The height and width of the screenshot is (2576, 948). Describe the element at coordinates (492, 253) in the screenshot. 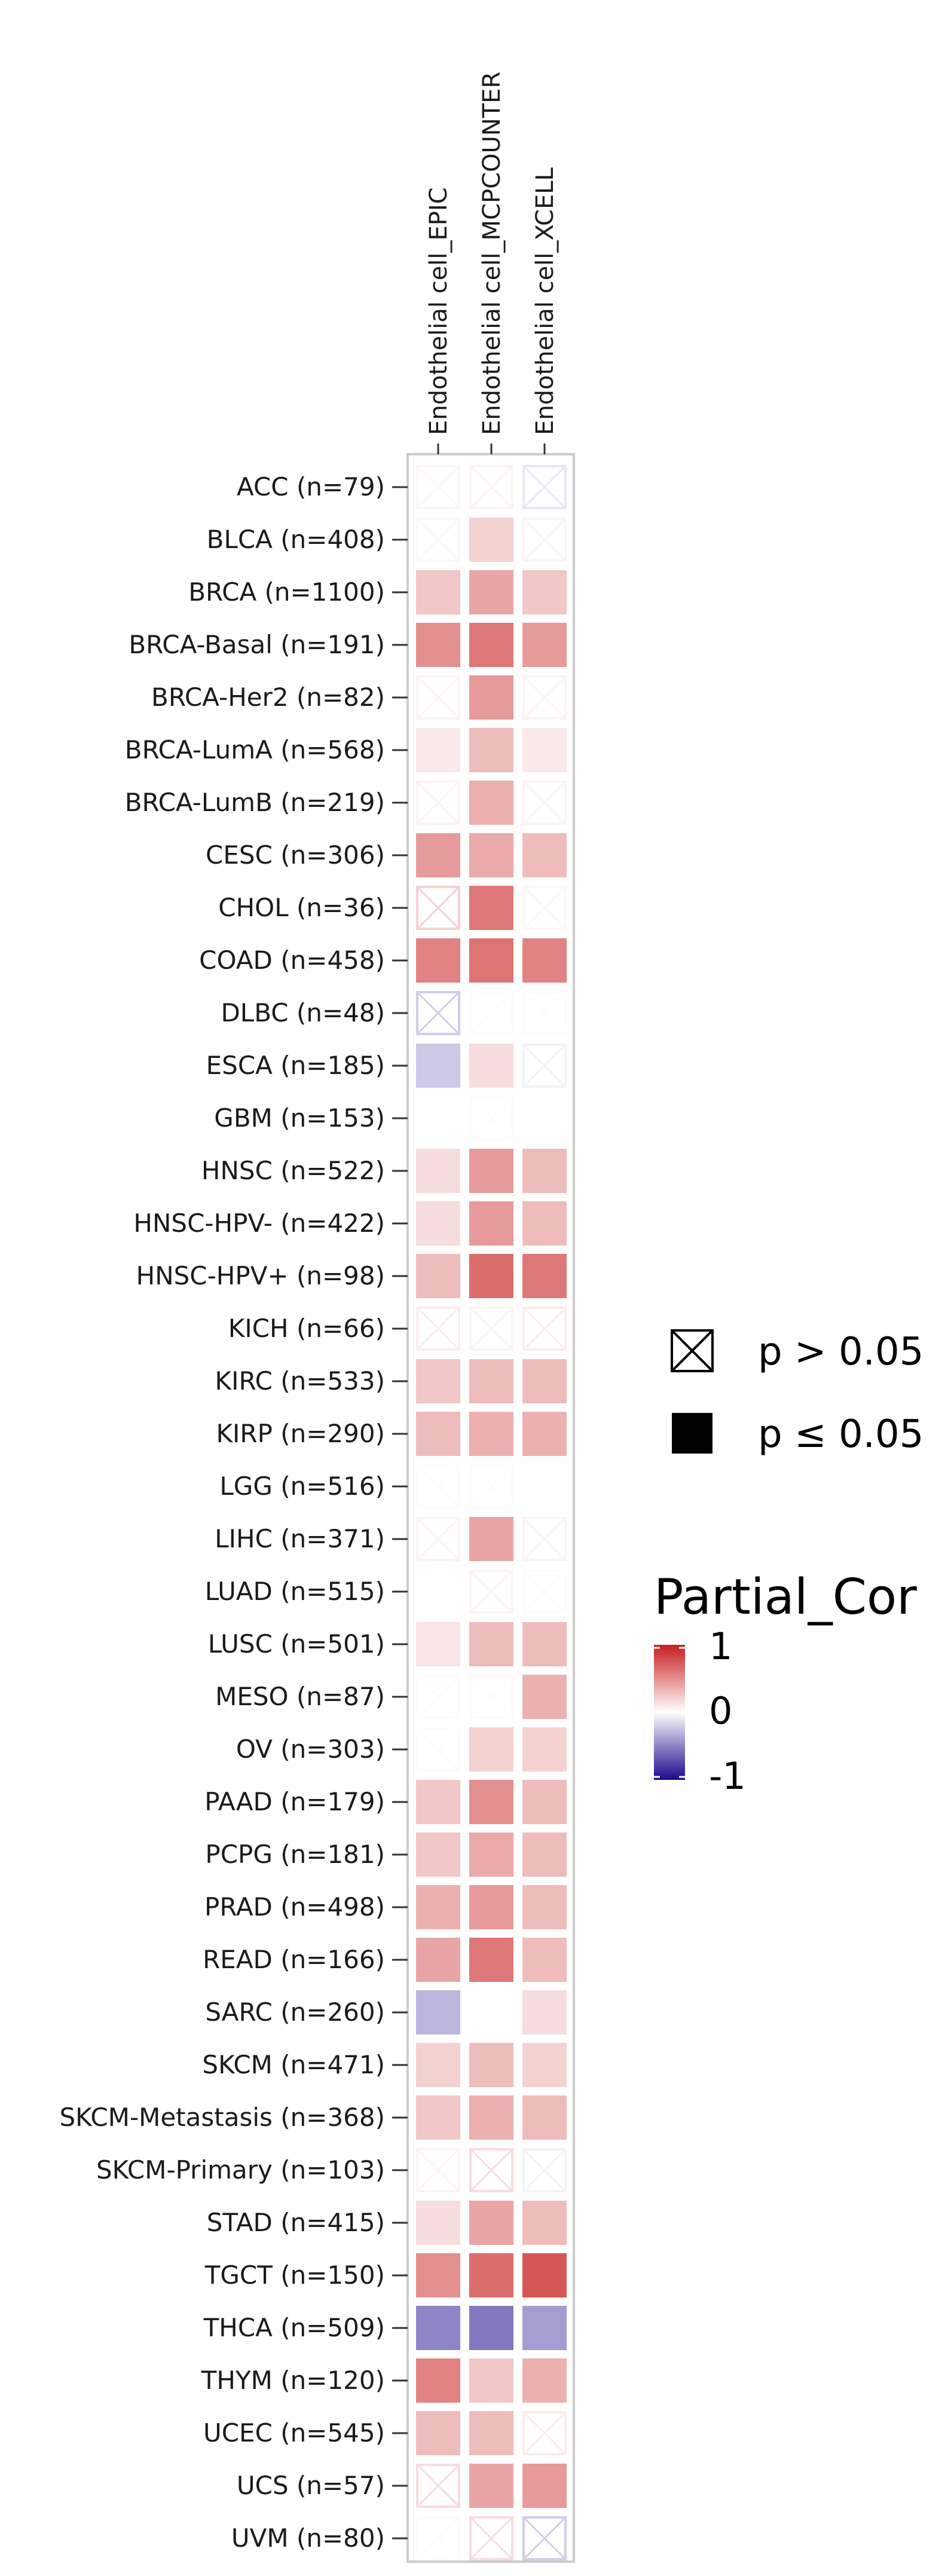

I see `column-label: Endothelial cell_MCPCOUNTER` at that location.